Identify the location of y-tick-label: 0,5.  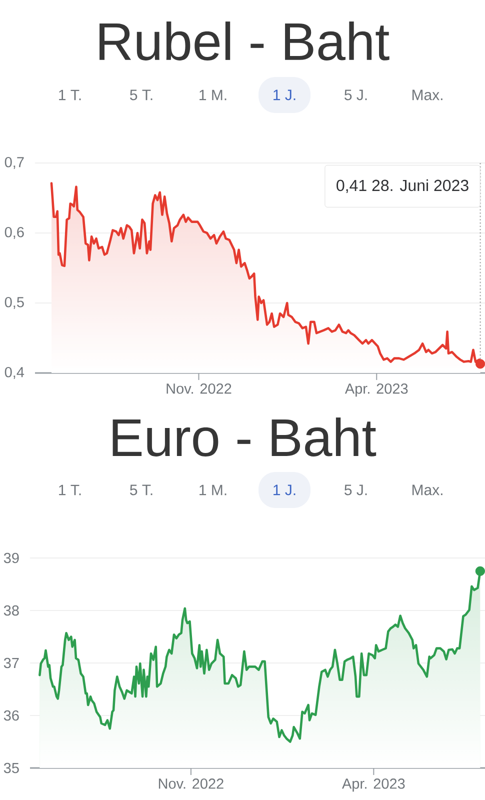
(14, 303).